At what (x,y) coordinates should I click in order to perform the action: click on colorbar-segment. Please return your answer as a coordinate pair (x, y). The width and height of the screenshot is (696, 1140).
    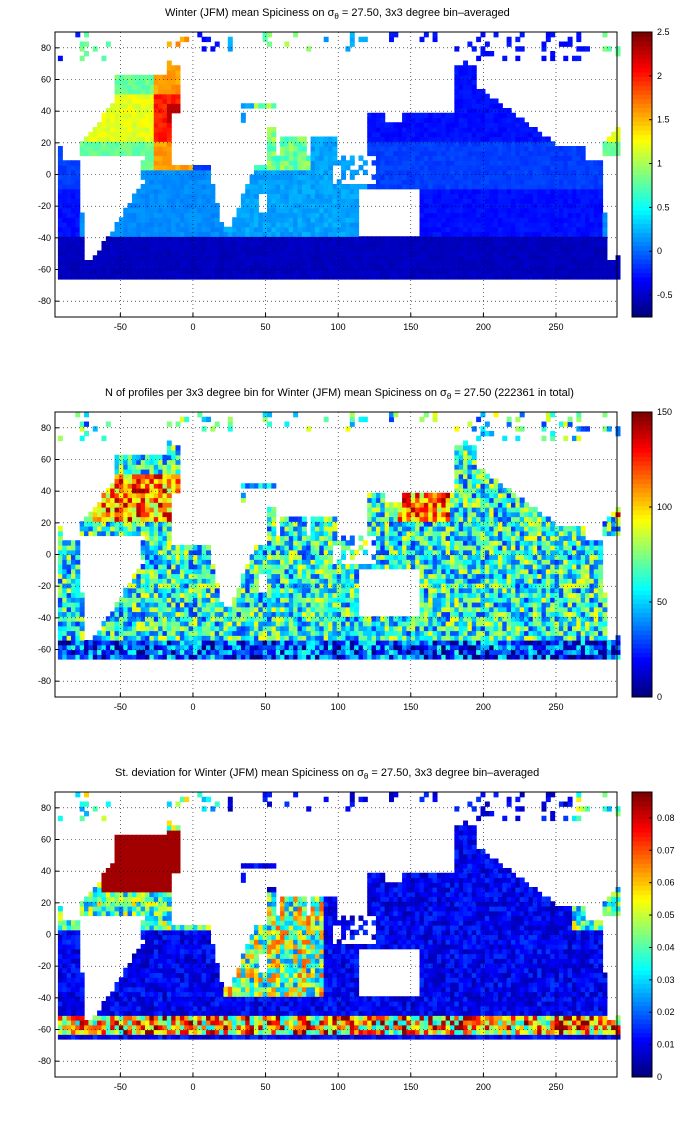
    Looking at the image, I should click on (642, 181).